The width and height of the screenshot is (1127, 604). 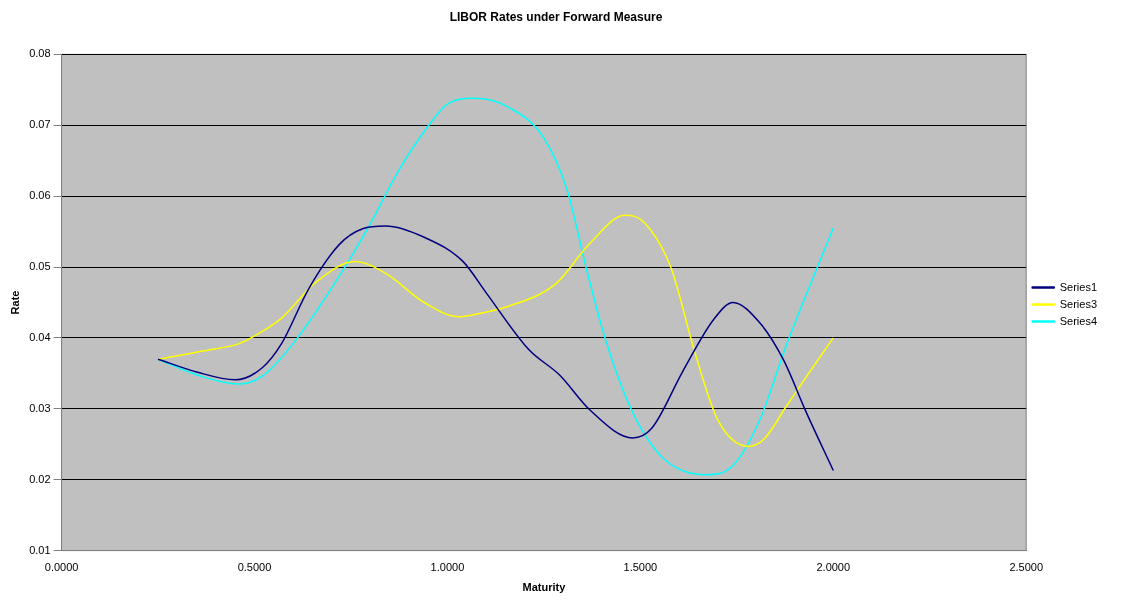 What do you see at coordinates (1078, 303) in the screenshot?
I see `legend-label: Series3` at bounding box center [1078, 303].